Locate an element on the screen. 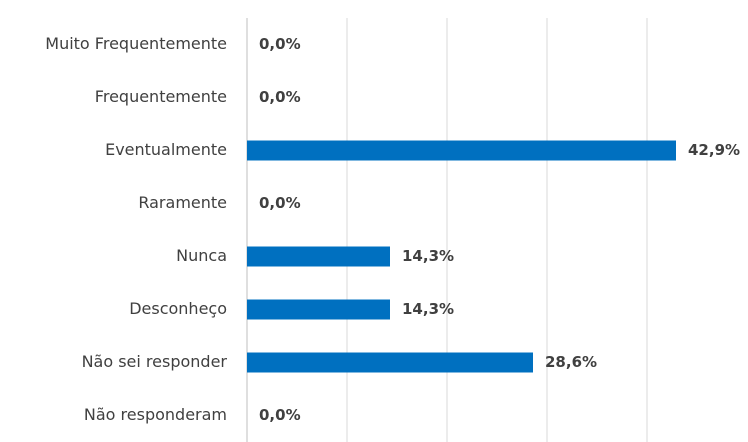 This screenshot has height=442, width=748. category-label: Desconheço is located at coordinates (178, 308).